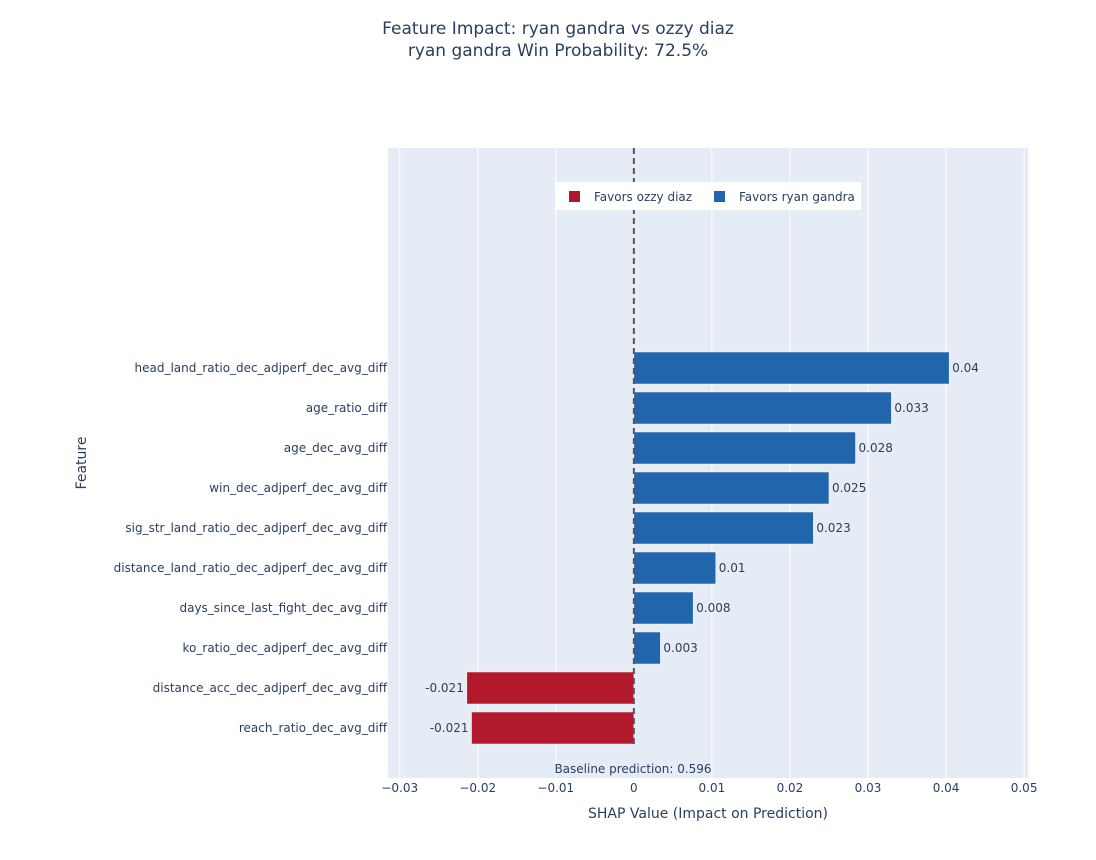 This screenshot has height=860, width=1096. What do you see at coordinates (283, 608) in the screenshot?
I see `y-tick-label: days_since_last_fight_dec_avg_diff` at bounding box center [283, 608].